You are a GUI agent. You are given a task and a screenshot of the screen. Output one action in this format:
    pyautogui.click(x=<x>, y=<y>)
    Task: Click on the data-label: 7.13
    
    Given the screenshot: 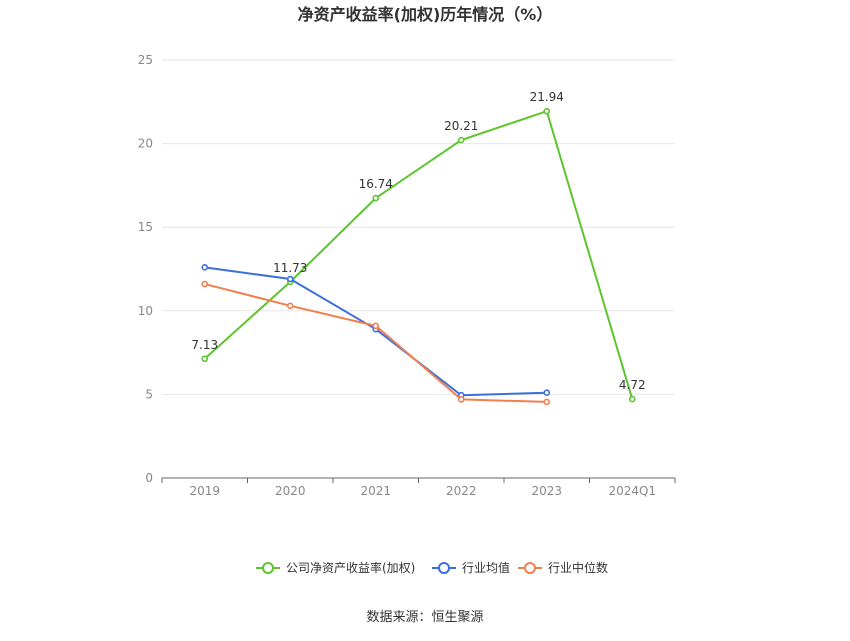 What is the action you would take?
    pyautogui.click(x=204, y=345)
    